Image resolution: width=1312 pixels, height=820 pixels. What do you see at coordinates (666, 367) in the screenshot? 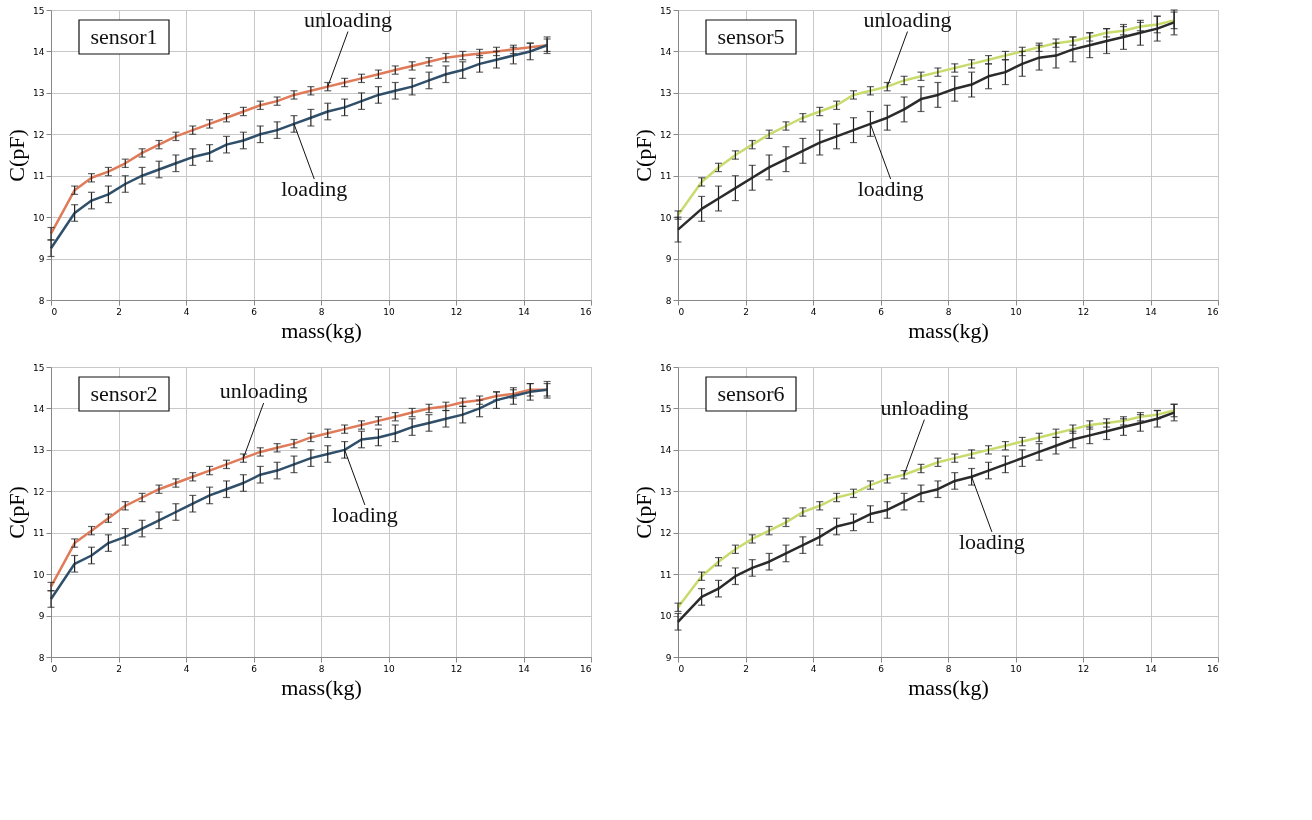
I see `y-tick-label: 16` at bounding box center [666, 367].